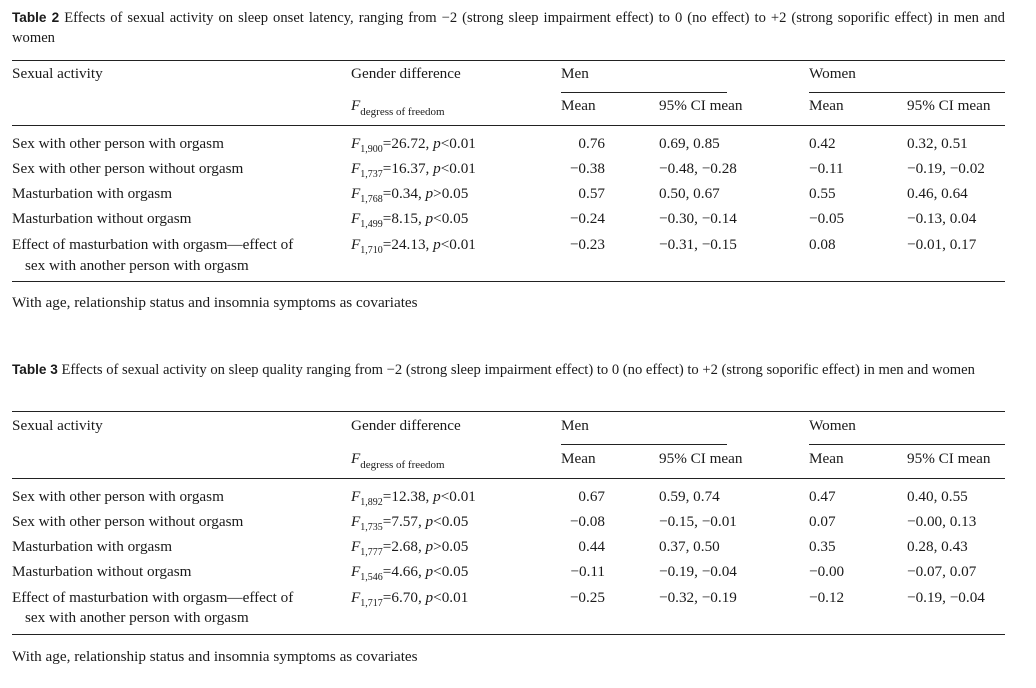 The width and height of the screenshot is (1036, 688). What do you see at coordinates (698, 218) in the screenshot?
I see `row-men-ci: −0.30, −0.14` at bounding box center [698, 218].